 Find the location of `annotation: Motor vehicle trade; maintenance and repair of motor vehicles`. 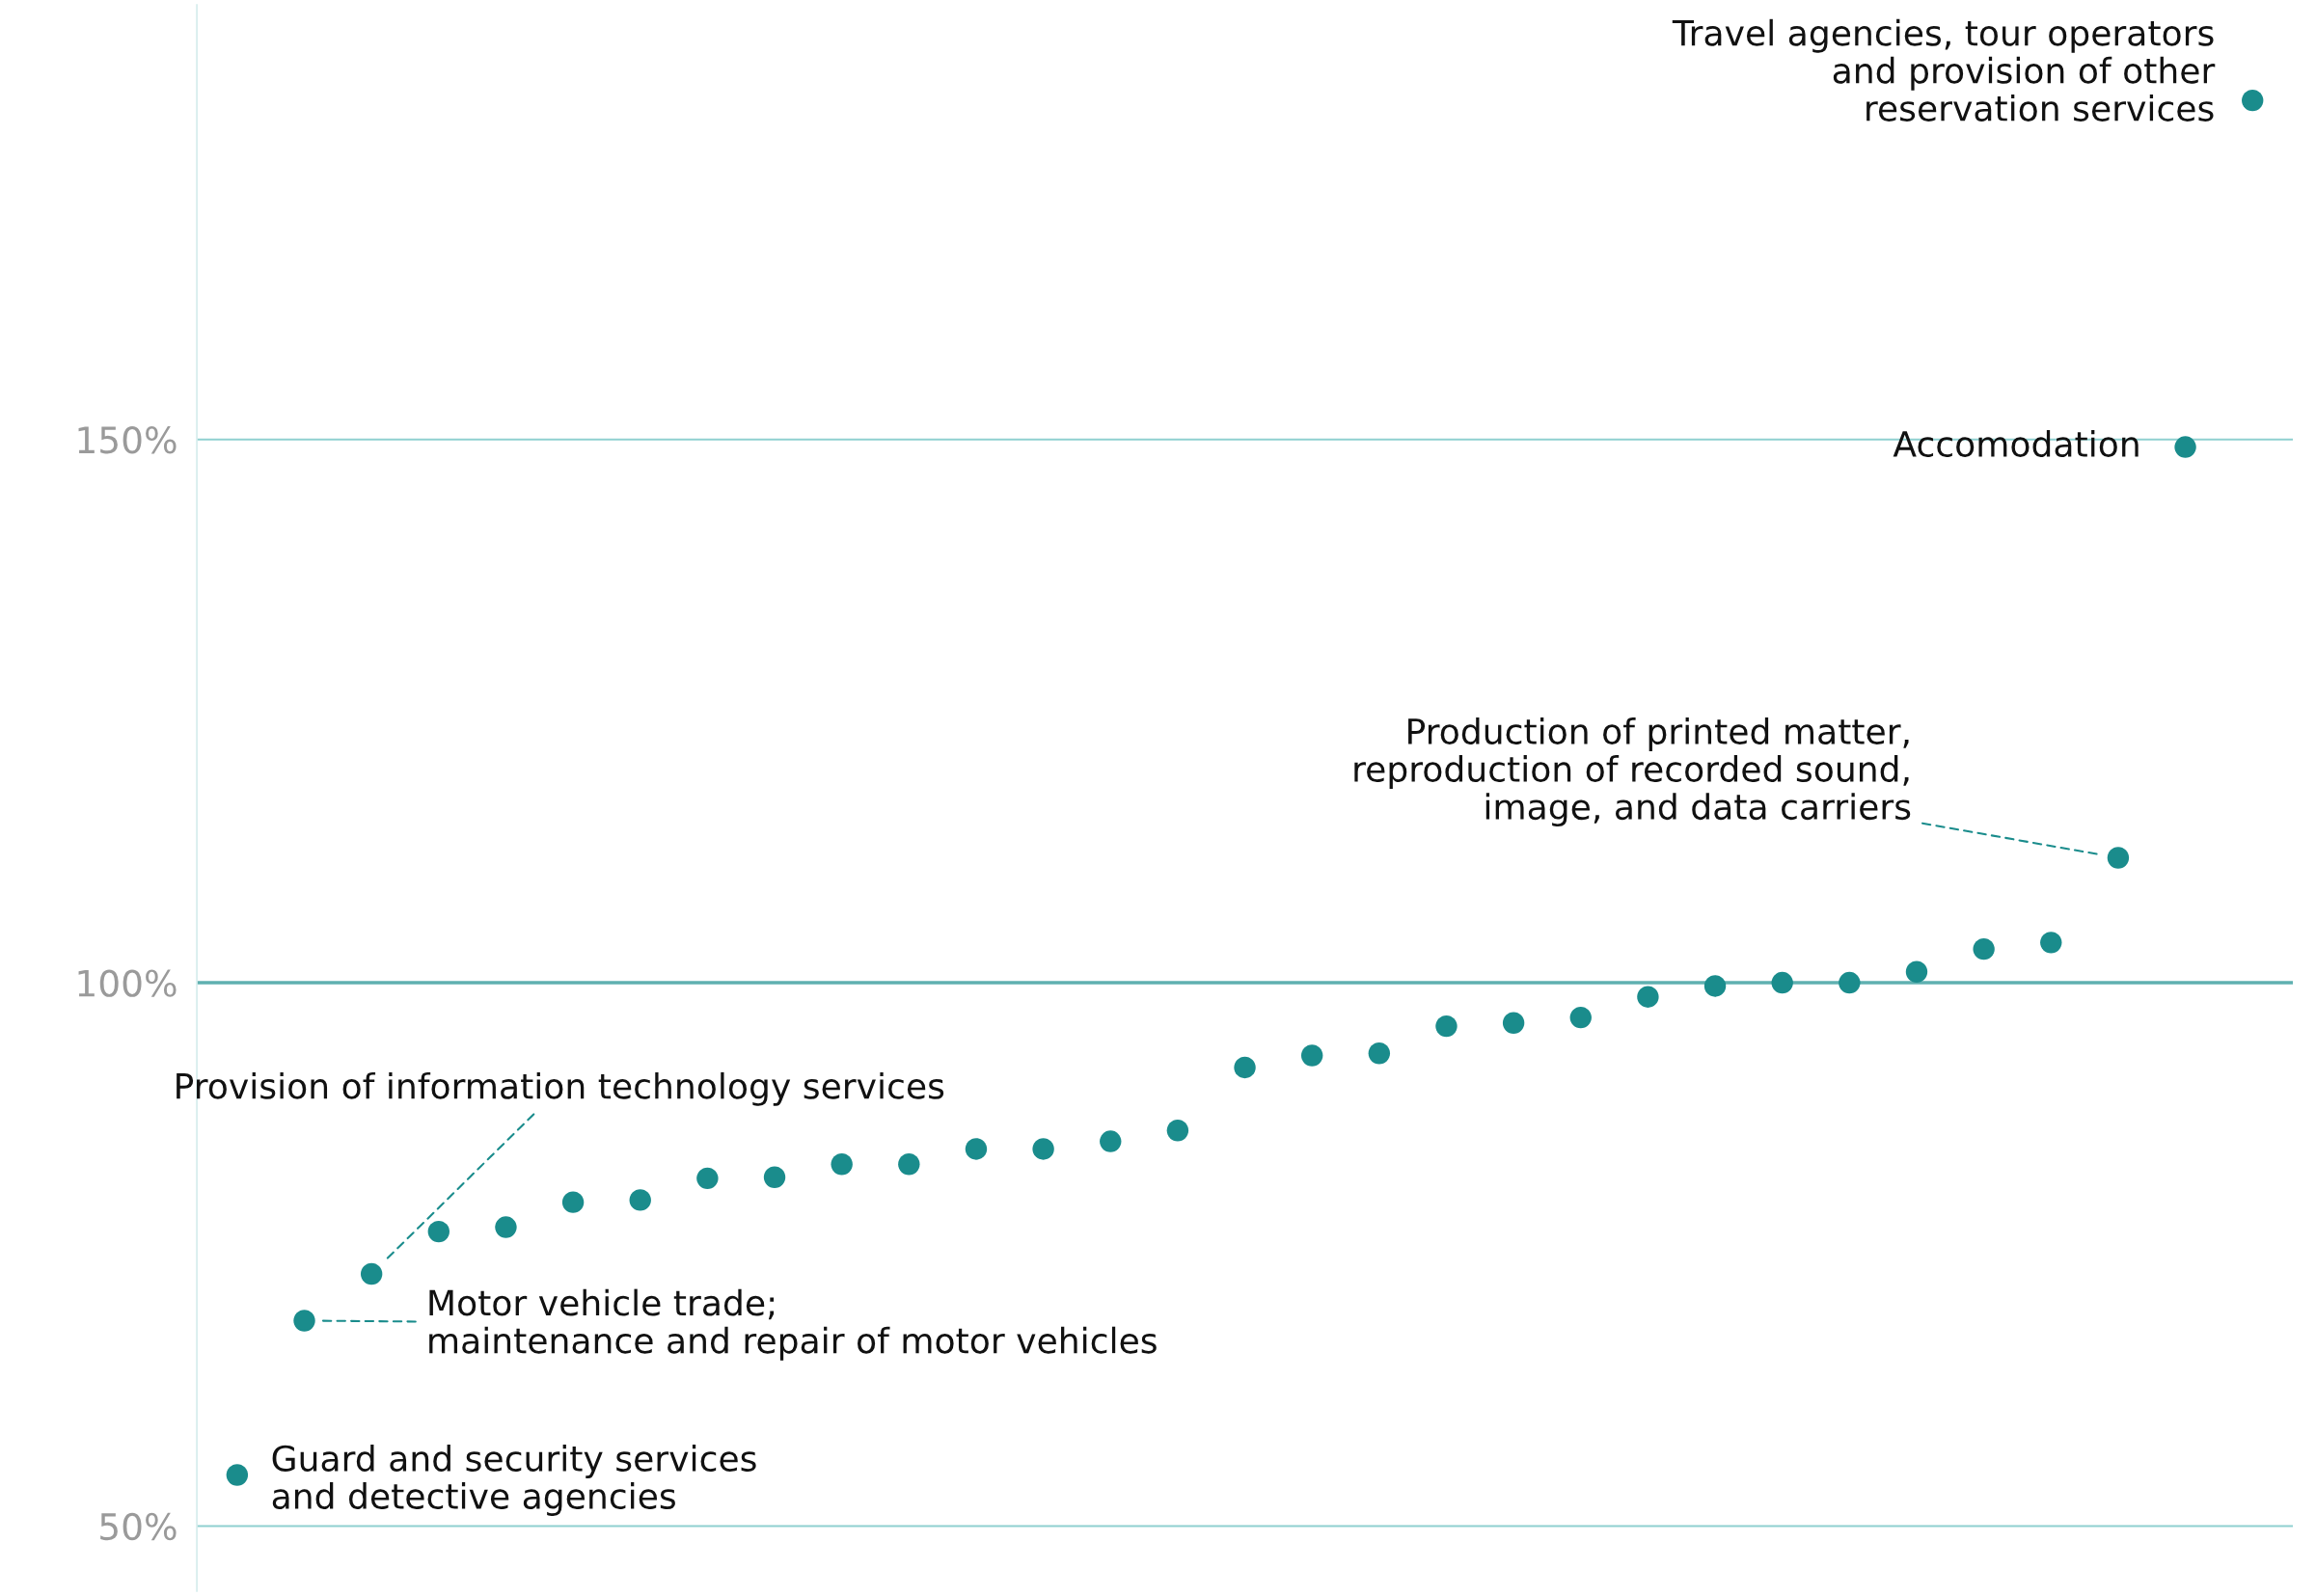

annotation: Motor vehicle trade; maintenance and repair of motor vehicles is located at coordinates (793, 1325).